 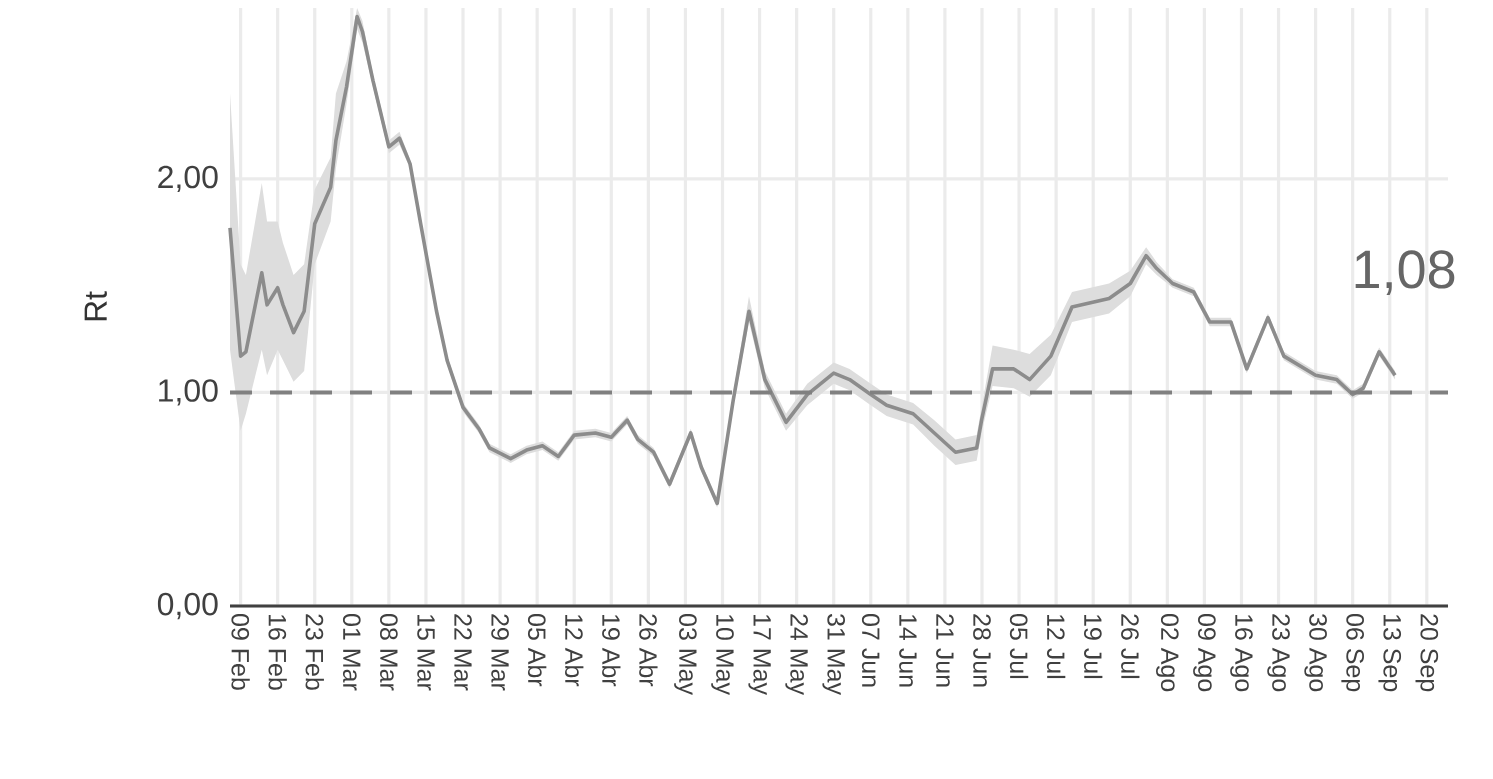 I want to click on annotation: 1,08, so click(x=1405, y=272).